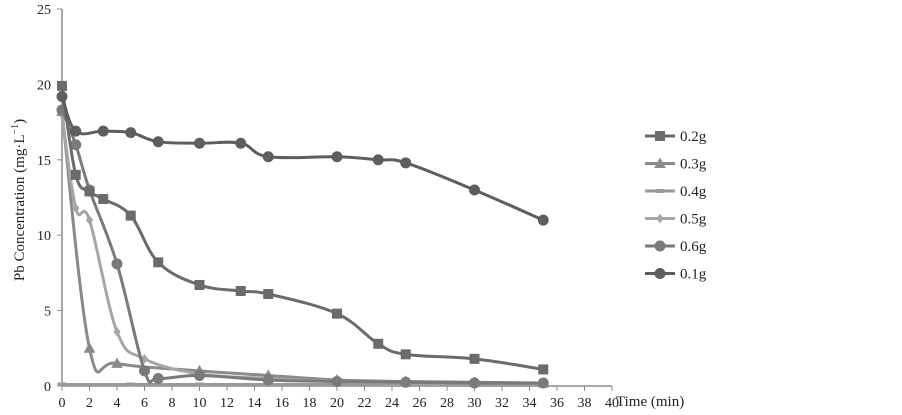 The width and height of the screenshot is (902, 415). What do you see at coordinates (676, 220) in the screenshot?
I see `legend-item-0.5g: 0.5g` at bounding box center [676, 220].